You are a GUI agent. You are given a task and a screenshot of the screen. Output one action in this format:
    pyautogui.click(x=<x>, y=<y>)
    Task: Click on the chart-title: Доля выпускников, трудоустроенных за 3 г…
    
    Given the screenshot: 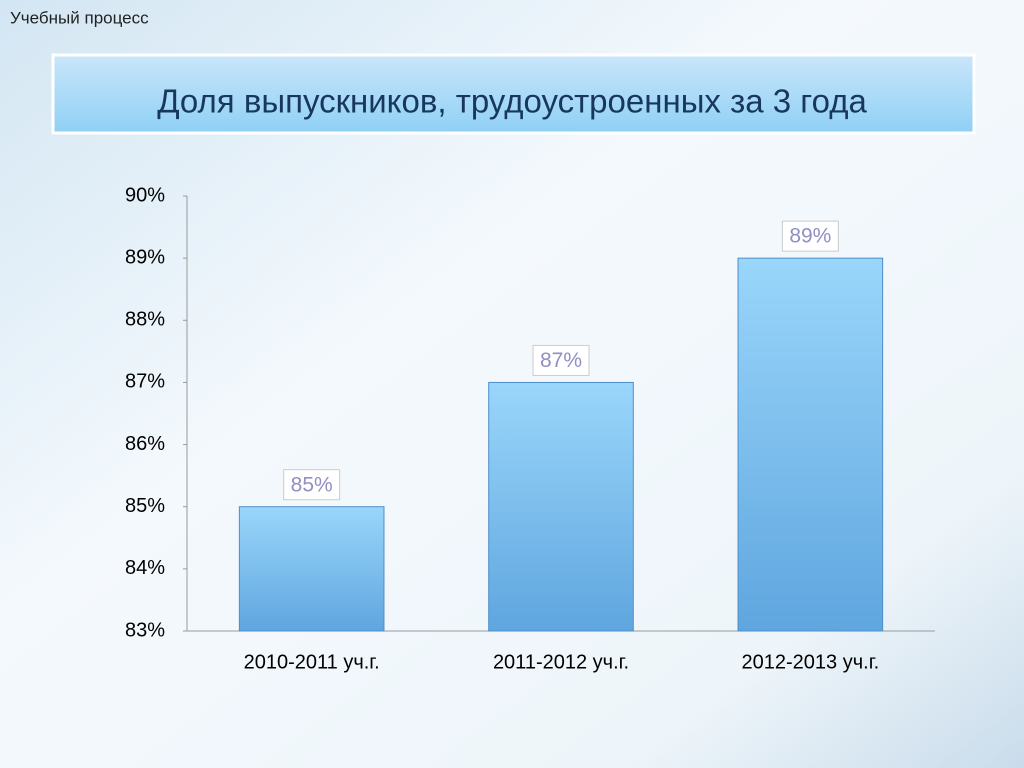 What is the action you would take?
    pyautogui.click(x=512, y=101)
    